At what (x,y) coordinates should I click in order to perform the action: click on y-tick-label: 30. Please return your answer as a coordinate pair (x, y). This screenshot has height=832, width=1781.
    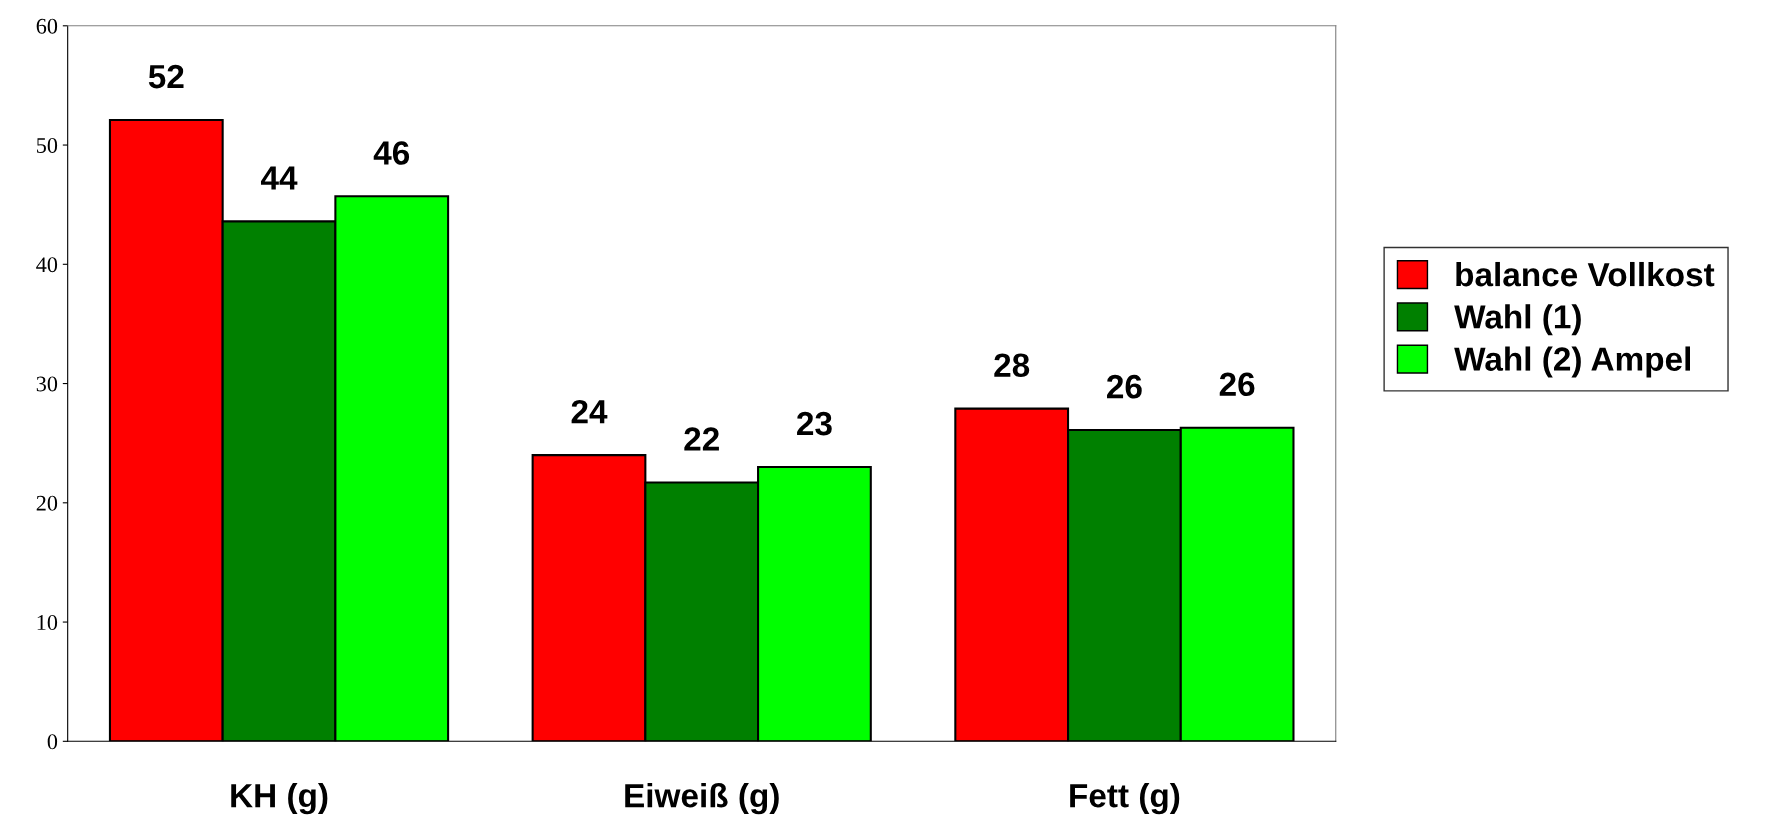
    Looking at the image, I should click on (47, 384).